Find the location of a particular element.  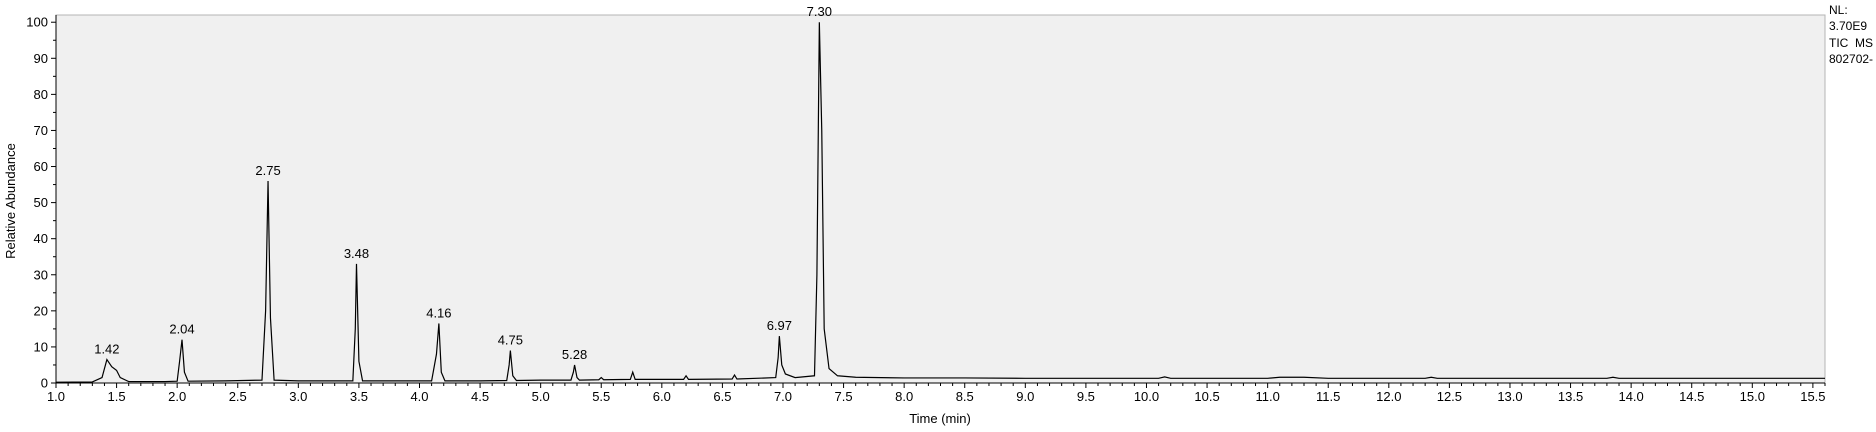

peak-label: 4.16 is located at coordinates (438, 312).